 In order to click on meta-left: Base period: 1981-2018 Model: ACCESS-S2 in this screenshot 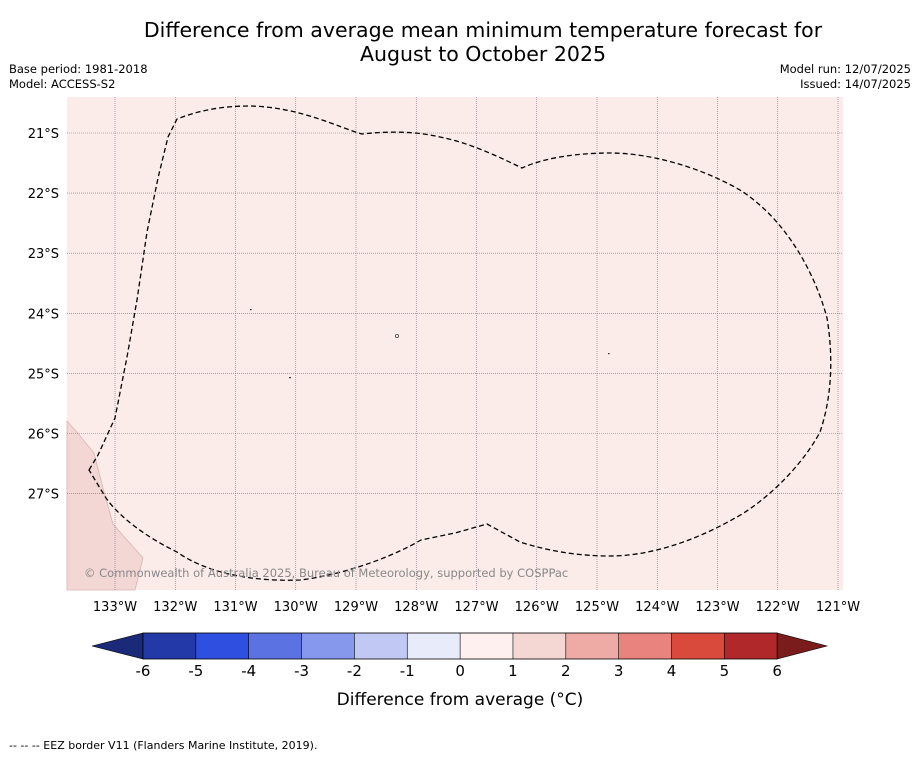, I will do `click(78, 77)`.